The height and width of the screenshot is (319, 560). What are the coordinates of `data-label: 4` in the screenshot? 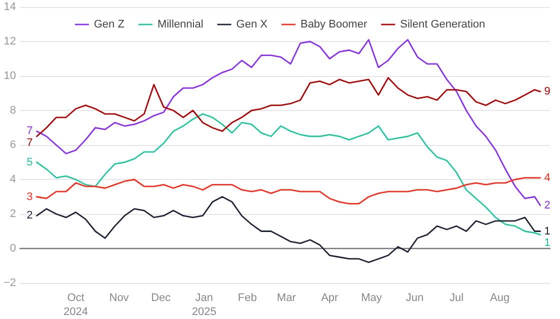 It's located at (547, 178).